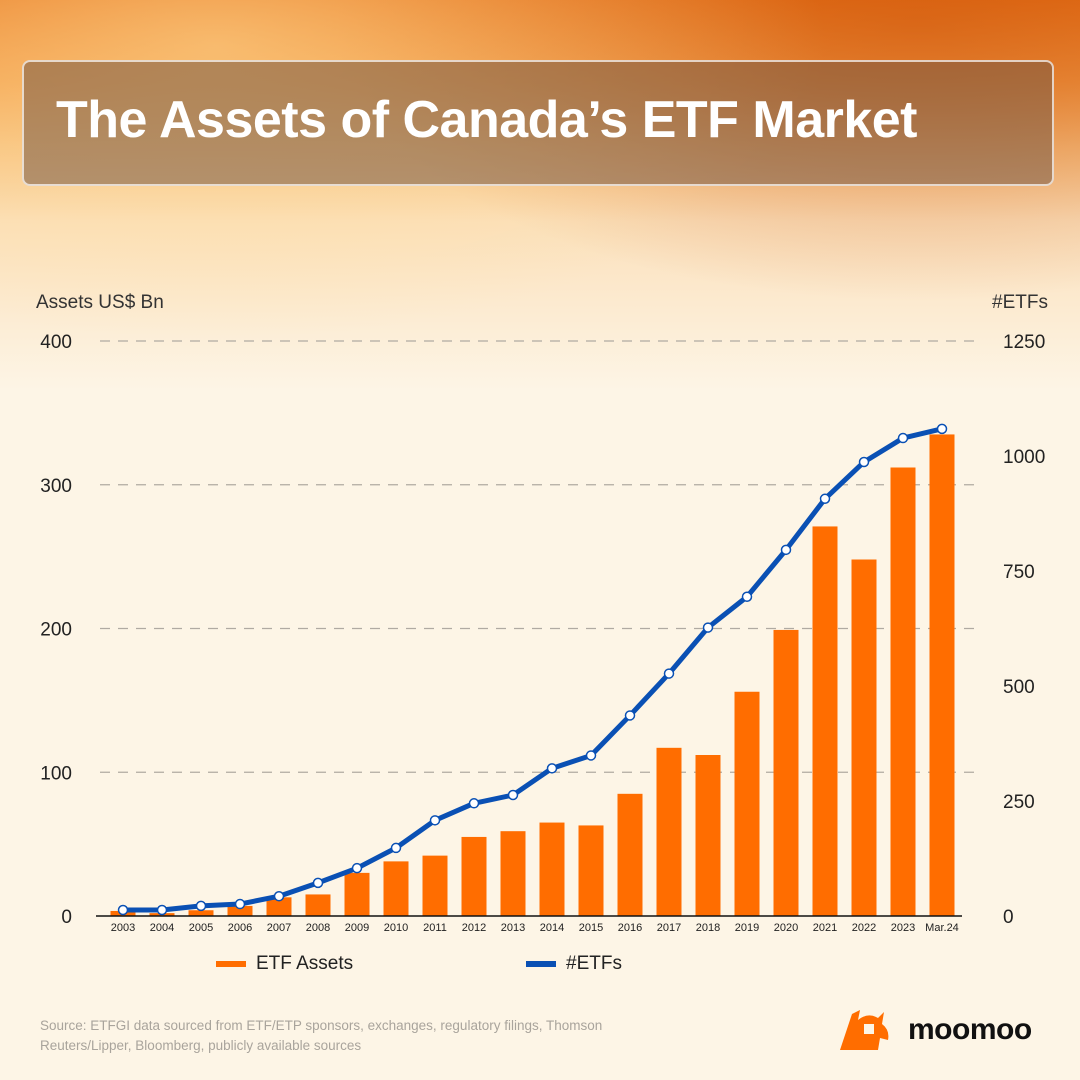 The height and width of the screenshot is (1080, 1080). I want to click on y-left-tick: 300, so click(56, 486).